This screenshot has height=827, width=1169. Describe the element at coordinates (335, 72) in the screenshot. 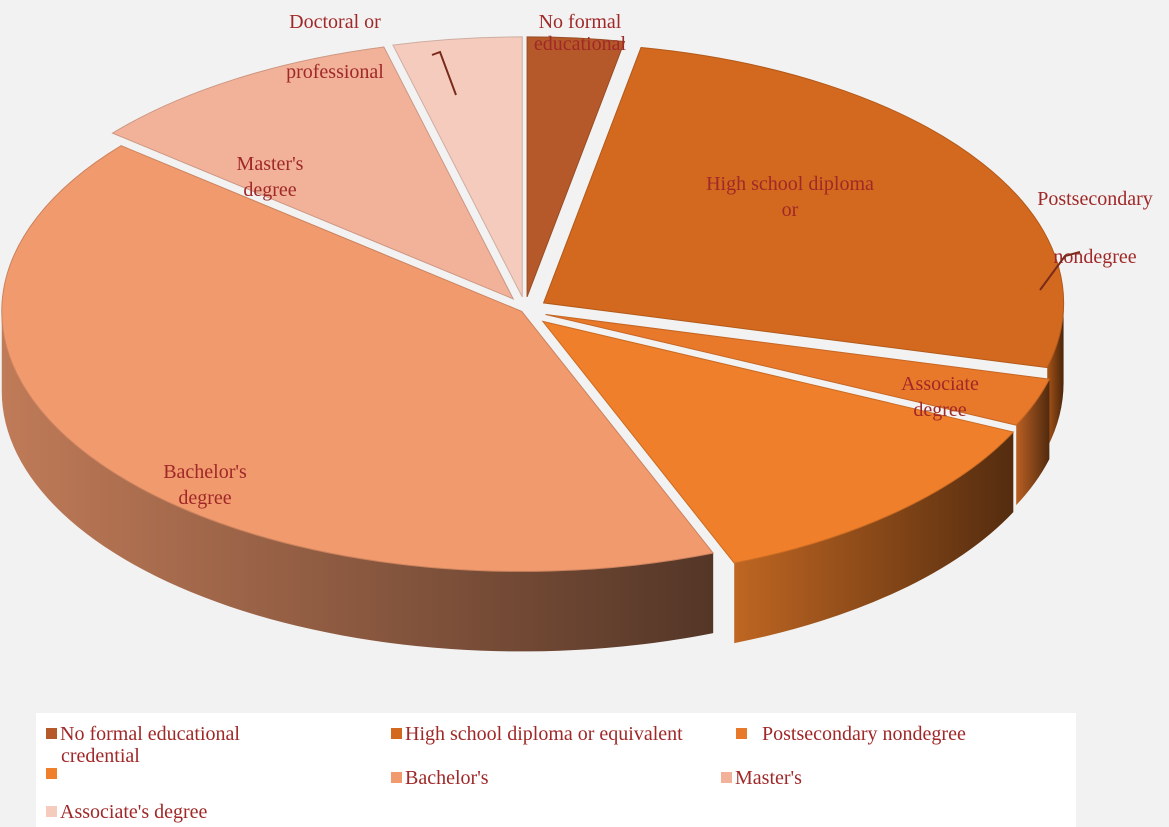

I see `pie-label: professional` at that location.